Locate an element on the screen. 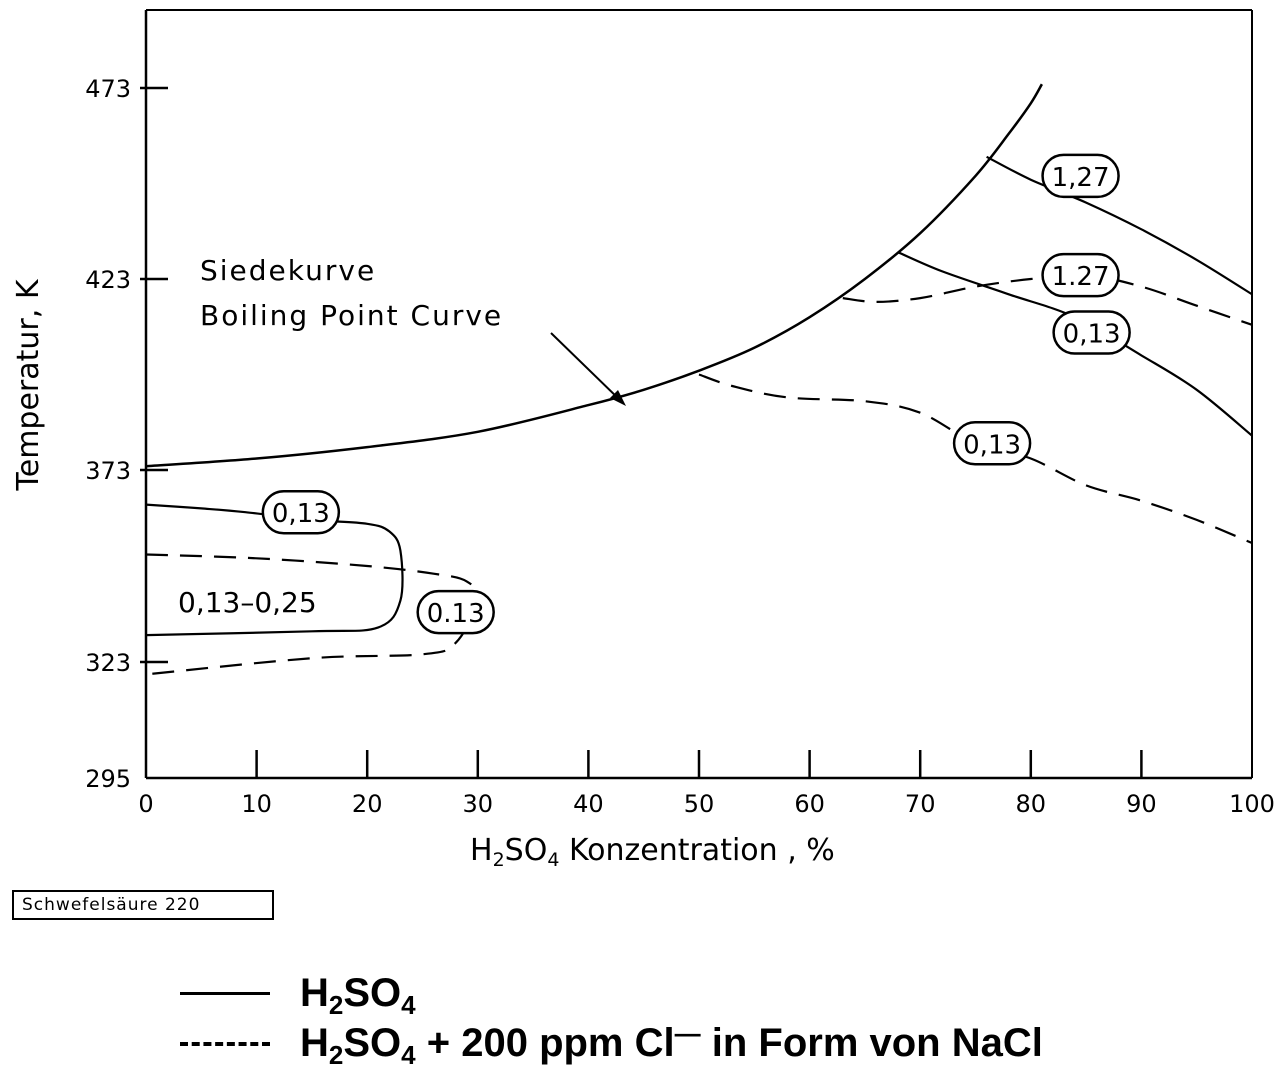 The image size is (1285, 1080). boiling-curve-pointer is located at coordinates (586, 367).